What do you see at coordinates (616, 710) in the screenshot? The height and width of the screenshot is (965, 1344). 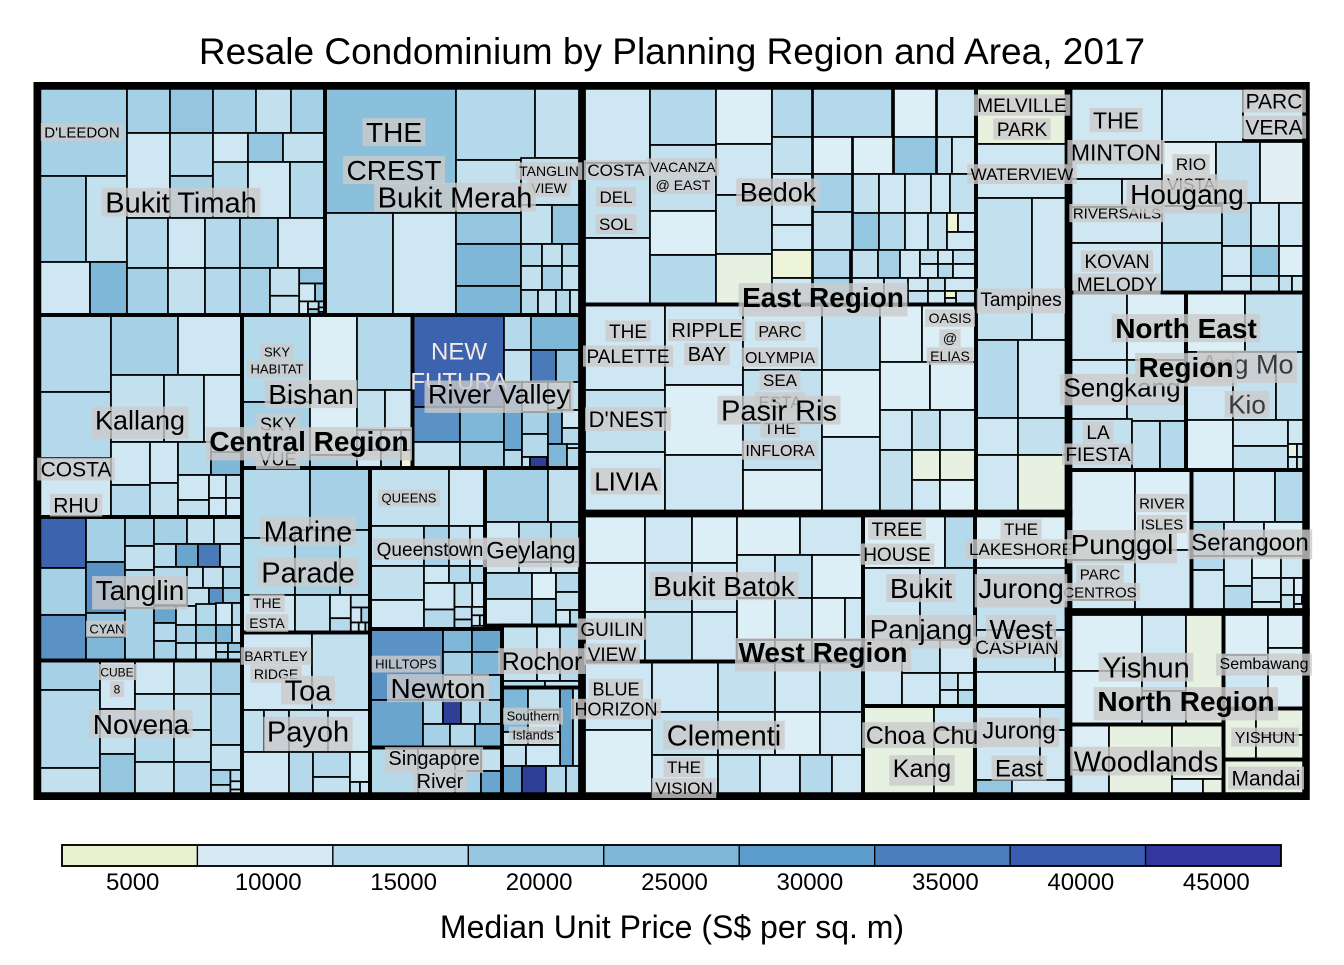 I see `svg-text: HORIZON` at bounding box center [616, 710].